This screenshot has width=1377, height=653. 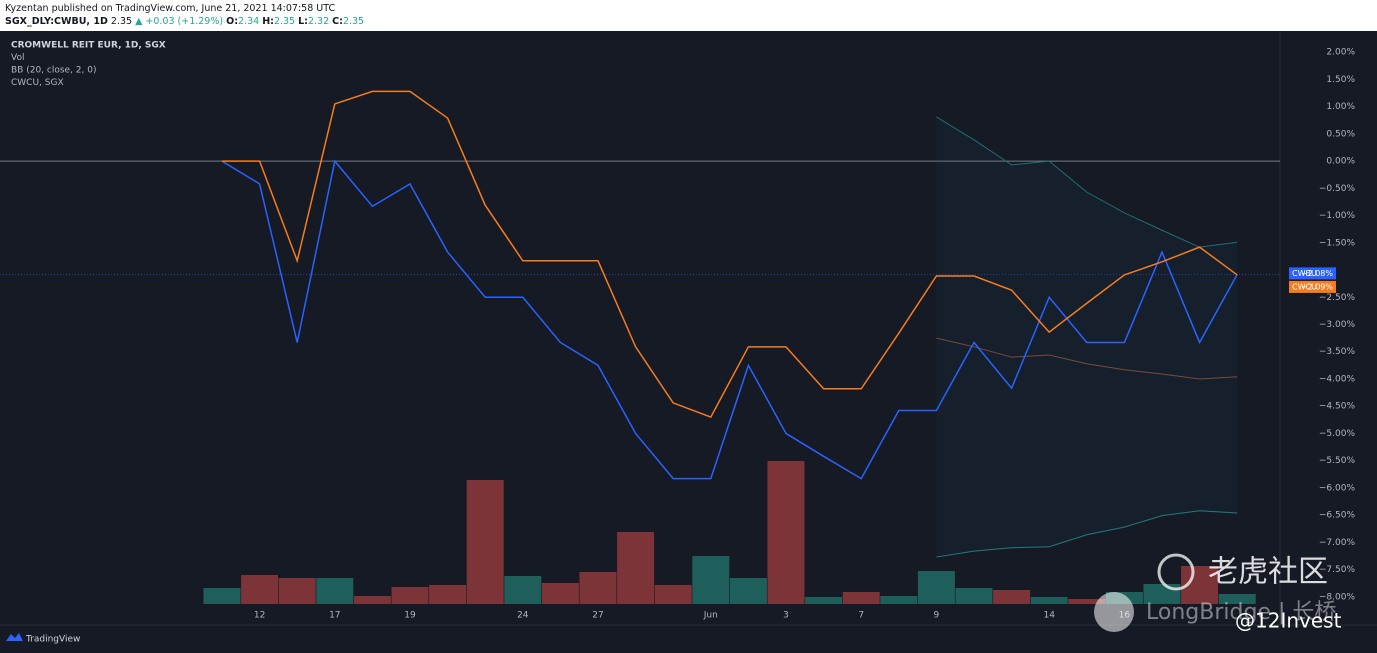 I want to click on last: 2.35, so click(x=121, y=21).